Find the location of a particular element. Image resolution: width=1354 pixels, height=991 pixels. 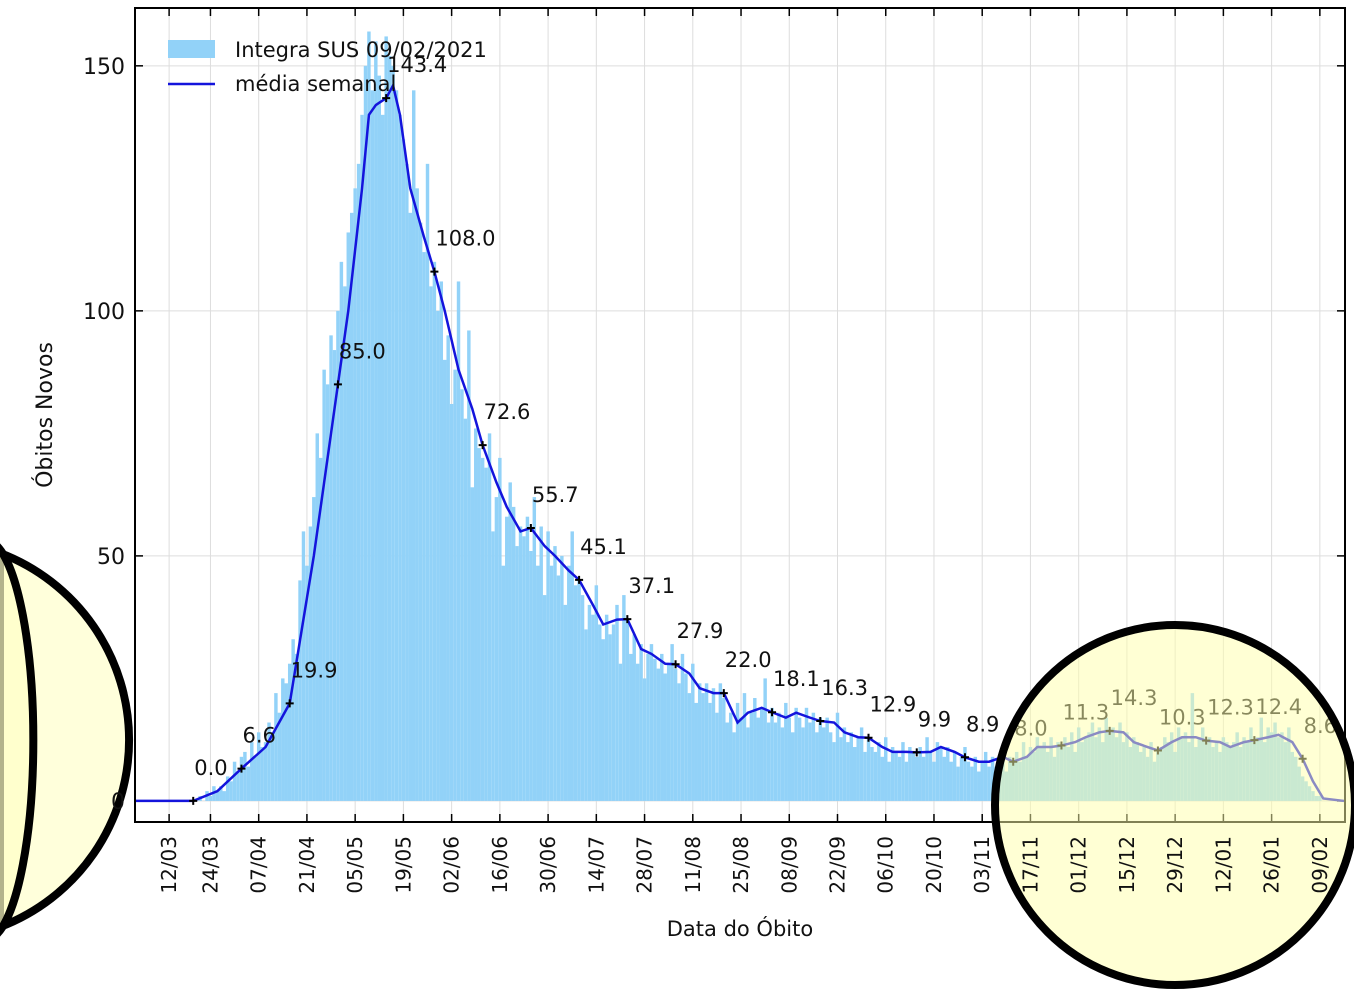

x-tick-label: 24/03 is located at coordinates (210, 865).